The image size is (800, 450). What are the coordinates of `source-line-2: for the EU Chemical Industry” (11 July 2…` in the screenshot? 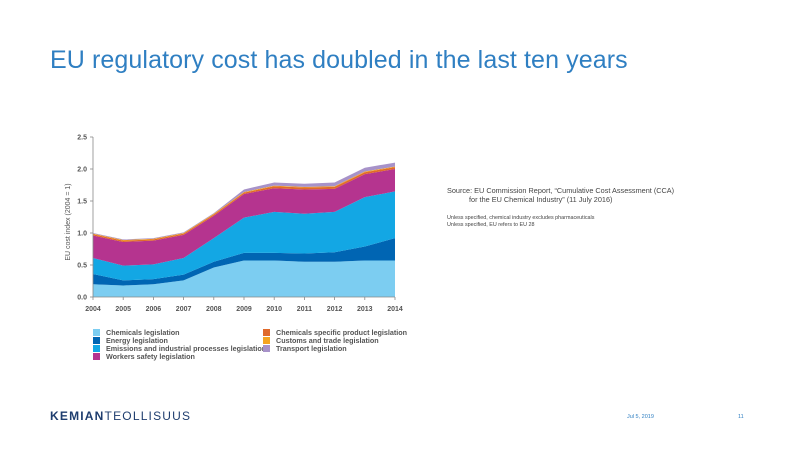 It's located at (541, 199).